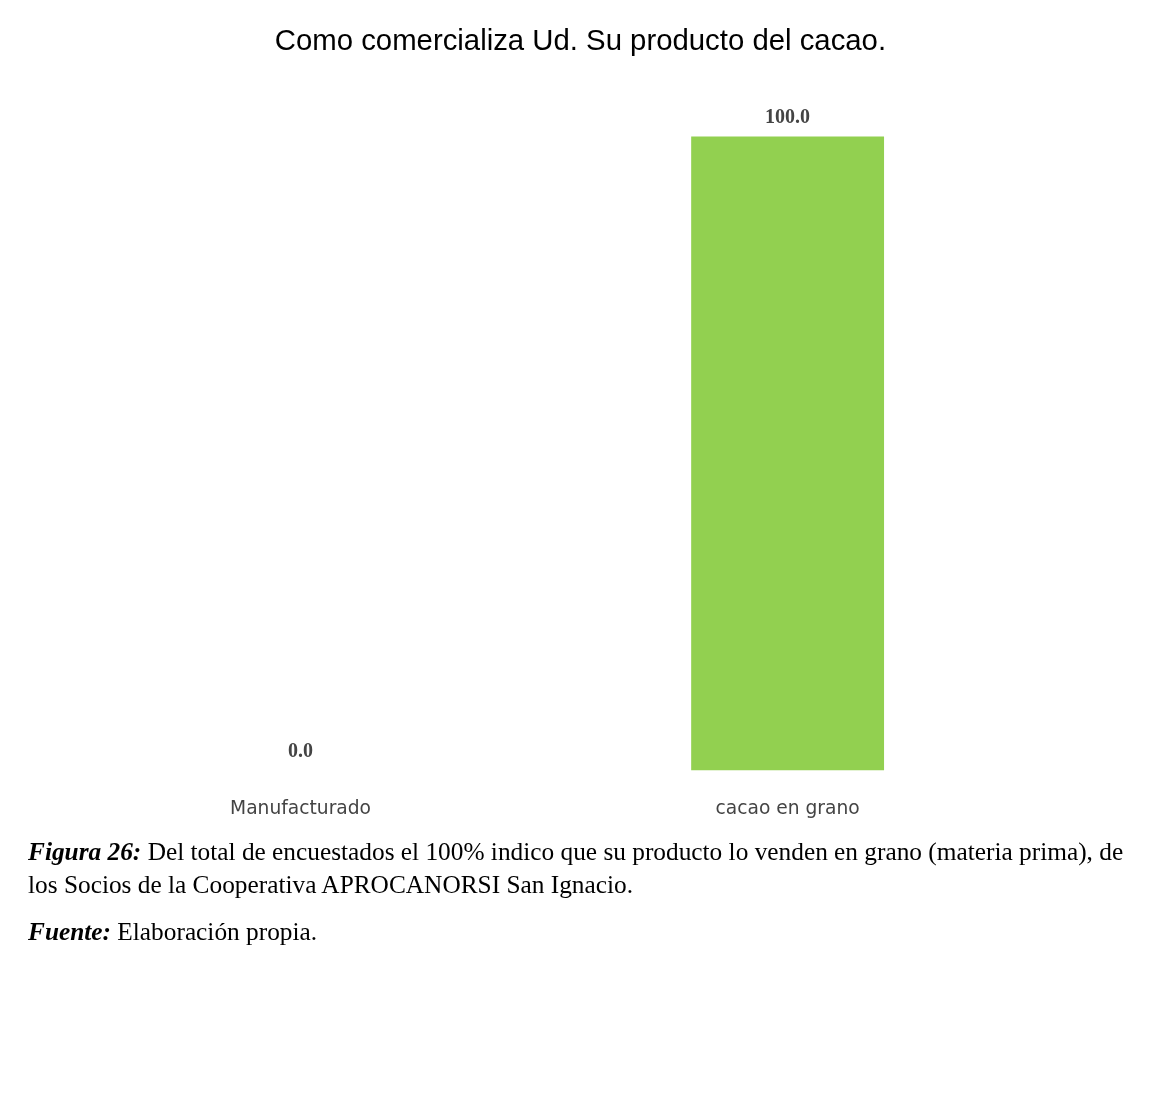 Image resolution: width=1168 pixels, height=1099 pixels. What do you see at coordinates (576, 868) in the screenshot?
I see `text: Figura 26: Del total de encuestados el 100% indico que su producto lo venden en grano (materia prima), de los Socios de la Cooperativa APROCANORSI San Ignacio.` at bounding box center [576, 868].